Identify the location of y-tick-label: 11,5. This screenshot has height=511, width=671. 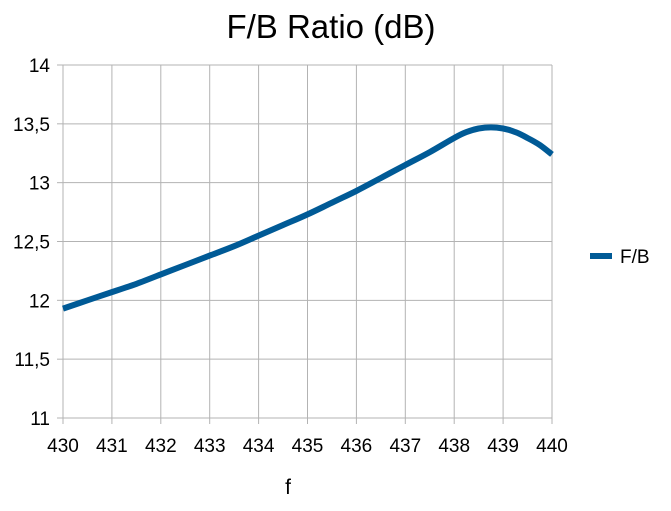
(32, 360).